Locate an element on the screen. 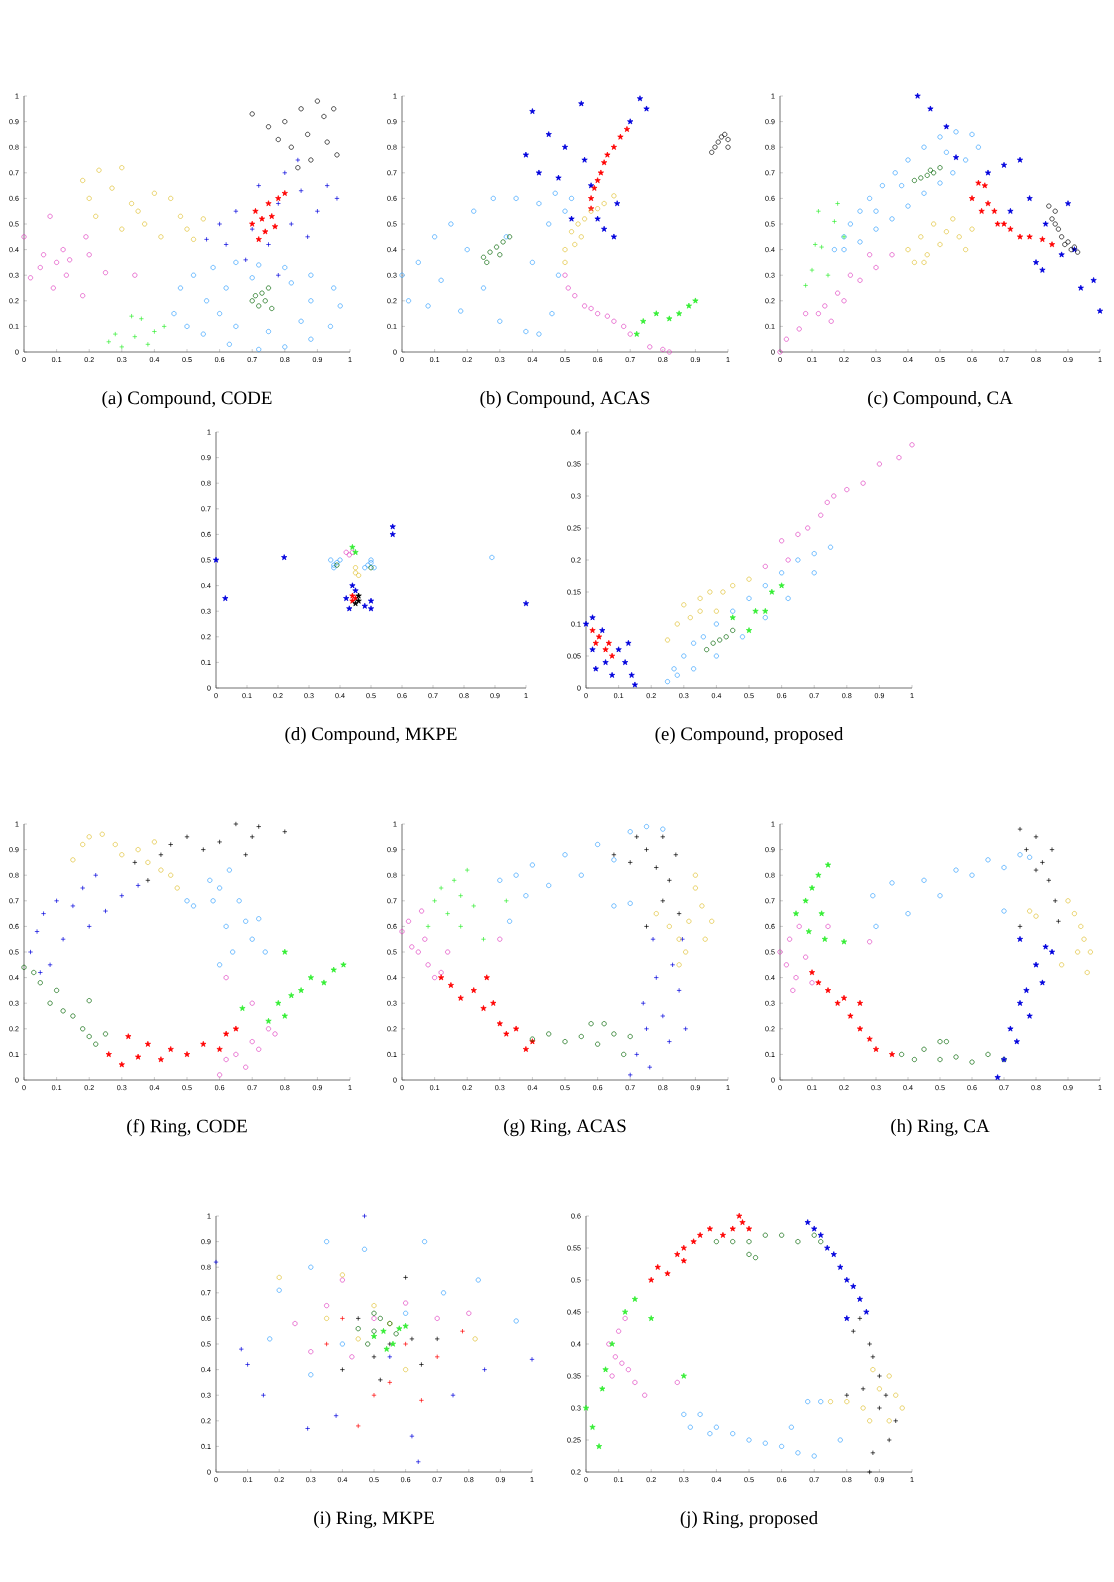 Image resolution: width=1114 pixels, height=1582 pixels. text: (e) Compound, proposed is located at coordinates (749, 735).